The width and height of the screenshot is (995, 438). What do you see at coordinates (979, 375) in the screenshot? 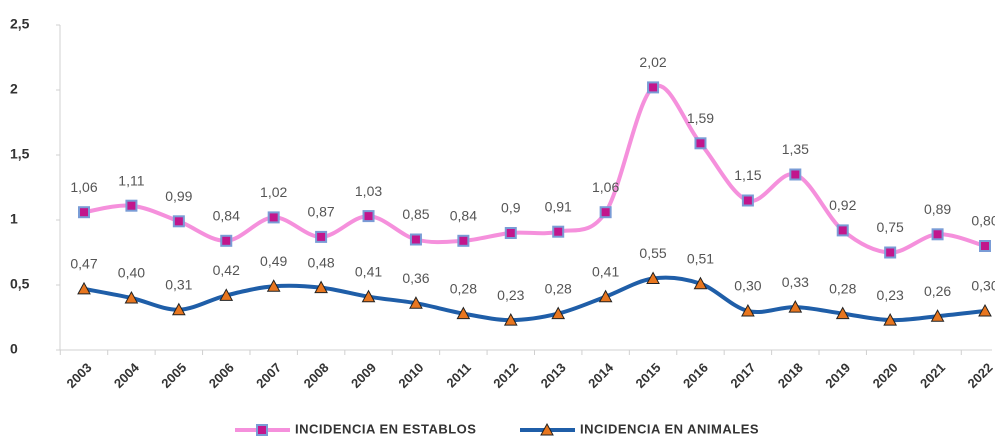
I see `x-tick-label: 2022` at bounding box center [979, 375].